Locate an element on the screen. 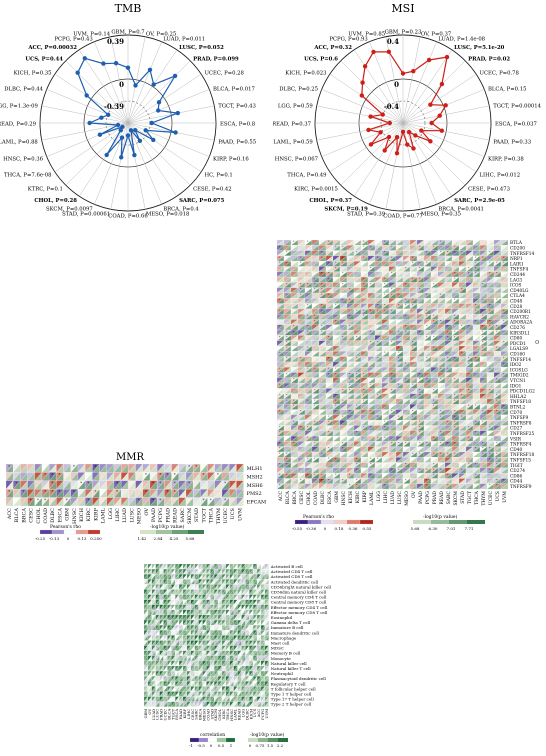 The image size is (546, 756). ici-legend-p-swatch is located at coordinates (458, 522).